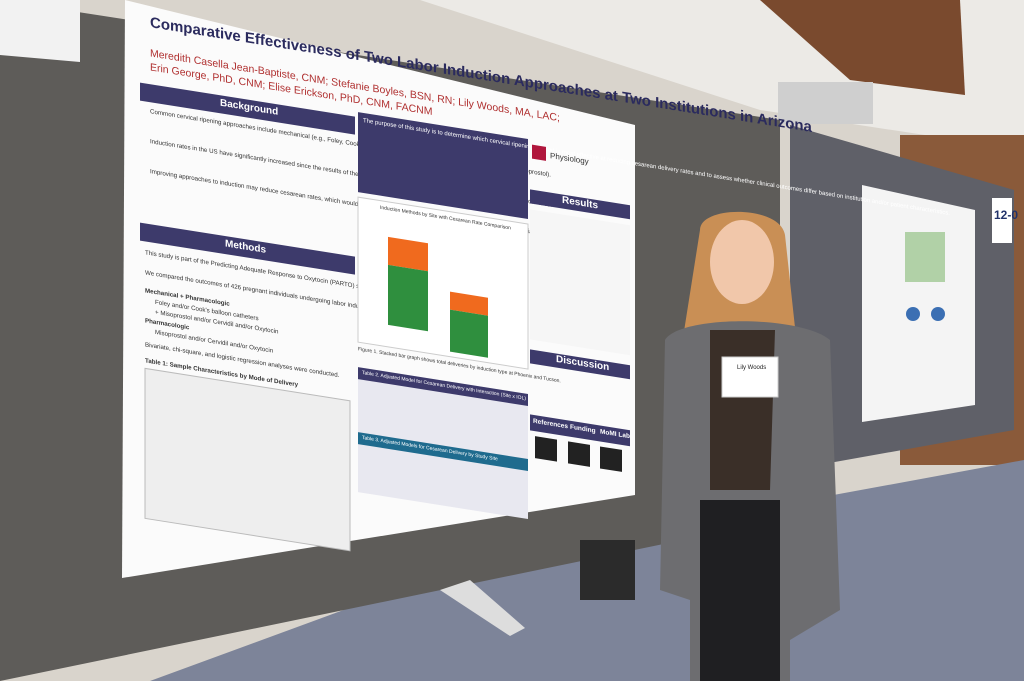 This screenshot has width=1024, height=681. I want to click on footer-bar, so click(580, 430).